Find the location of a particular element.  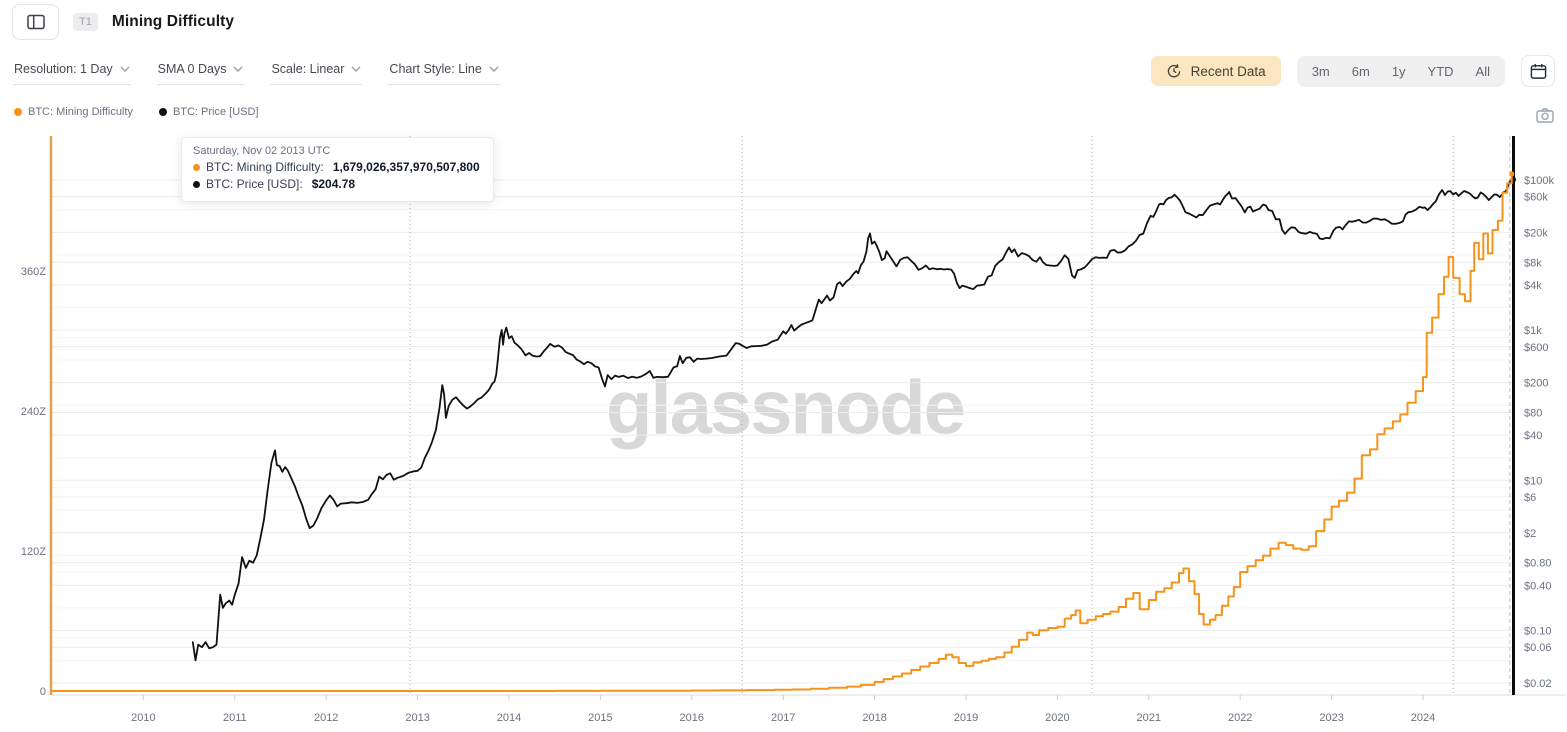

svg-text: 2014 is located at coordinates (509, 718).